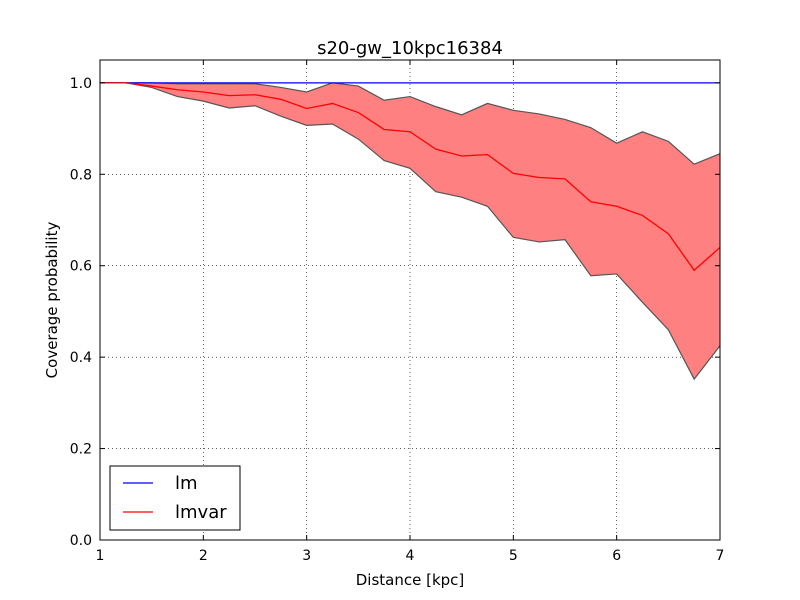  I want to click on legend-box, so click(175, 498).